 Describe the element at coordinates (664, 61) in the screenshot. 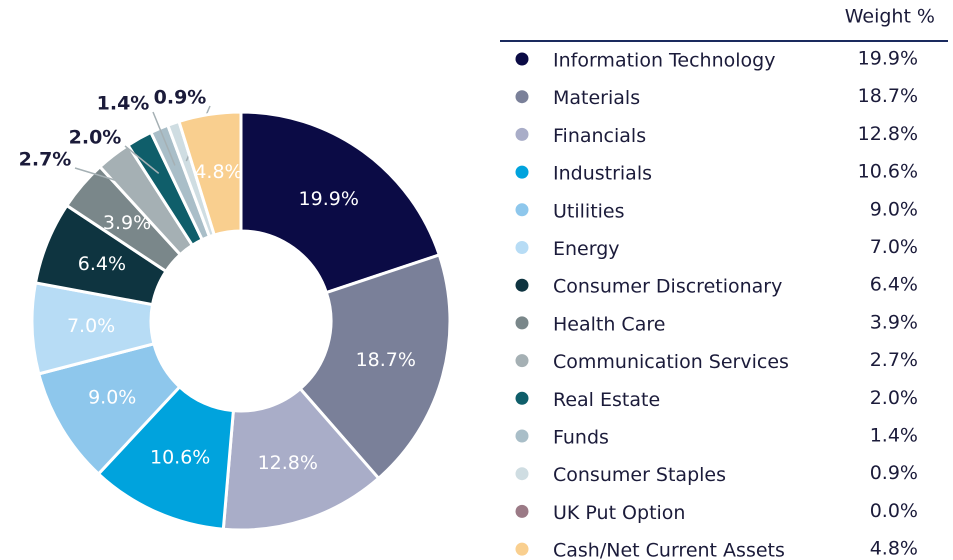

I see `legend-label: Information Technology` at that location.